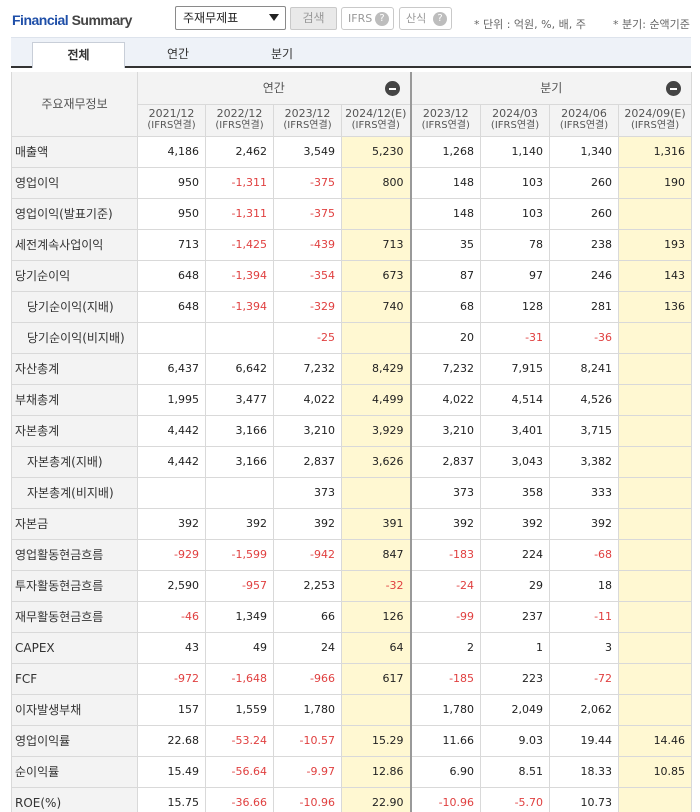 The height and width of the screenshot is (812, 700). Describe the element at coordinates (282, 54) in the screenshot. I see `tab-quarter: 분기` at that location.